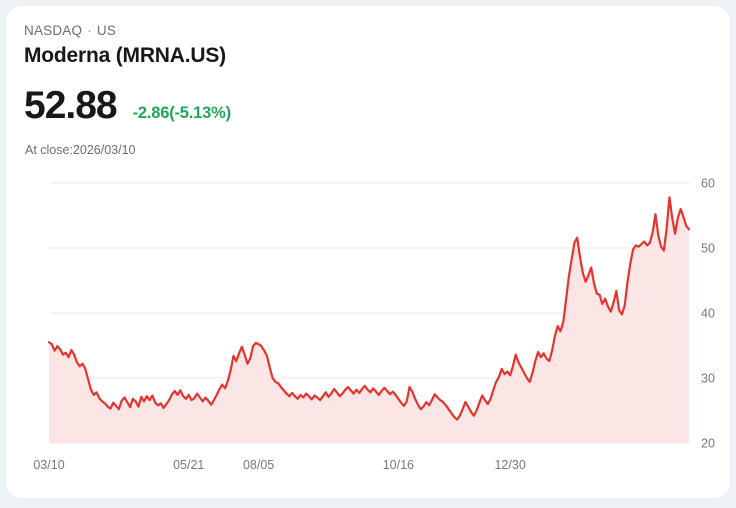  Describe the element at coordinates (181, 113) in the screenshot. I see `price-change: -2.86(-5.13%)` at that location.